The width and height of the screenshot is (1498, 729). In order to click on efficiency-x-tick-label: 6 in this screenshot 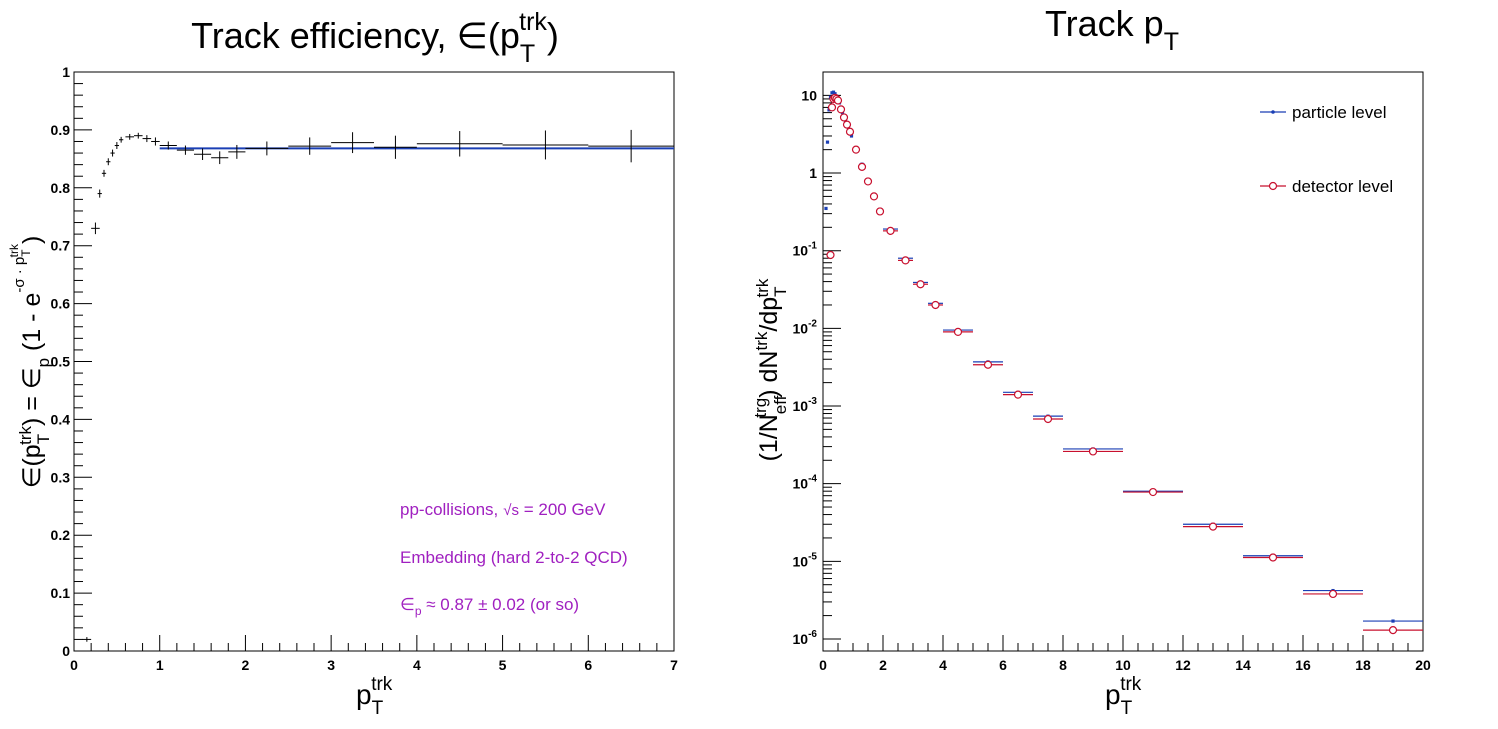, I will do `click(588, 665)`.